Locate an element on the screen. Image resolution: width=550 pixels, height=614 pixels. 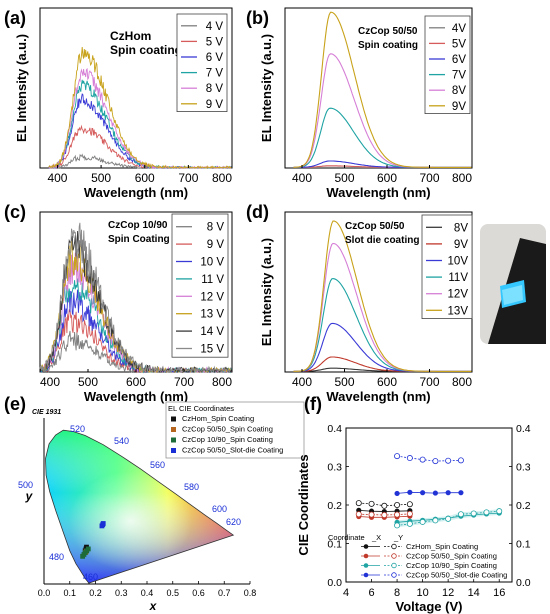
legend: 4V 5V 6V 7V 8V 9V is located at coordinates (447, 64).